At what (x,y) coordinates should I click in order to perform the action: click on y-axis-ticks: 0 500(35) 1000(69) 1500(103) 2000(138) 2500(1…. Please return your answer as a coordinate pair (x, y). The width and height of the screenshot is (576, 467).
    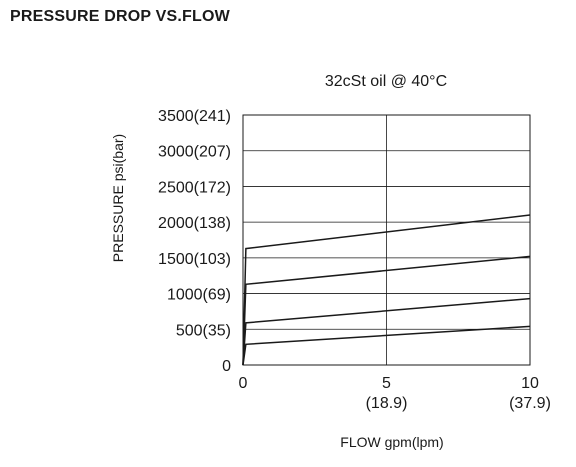
    Looking at the image, I should click on (194, 241).